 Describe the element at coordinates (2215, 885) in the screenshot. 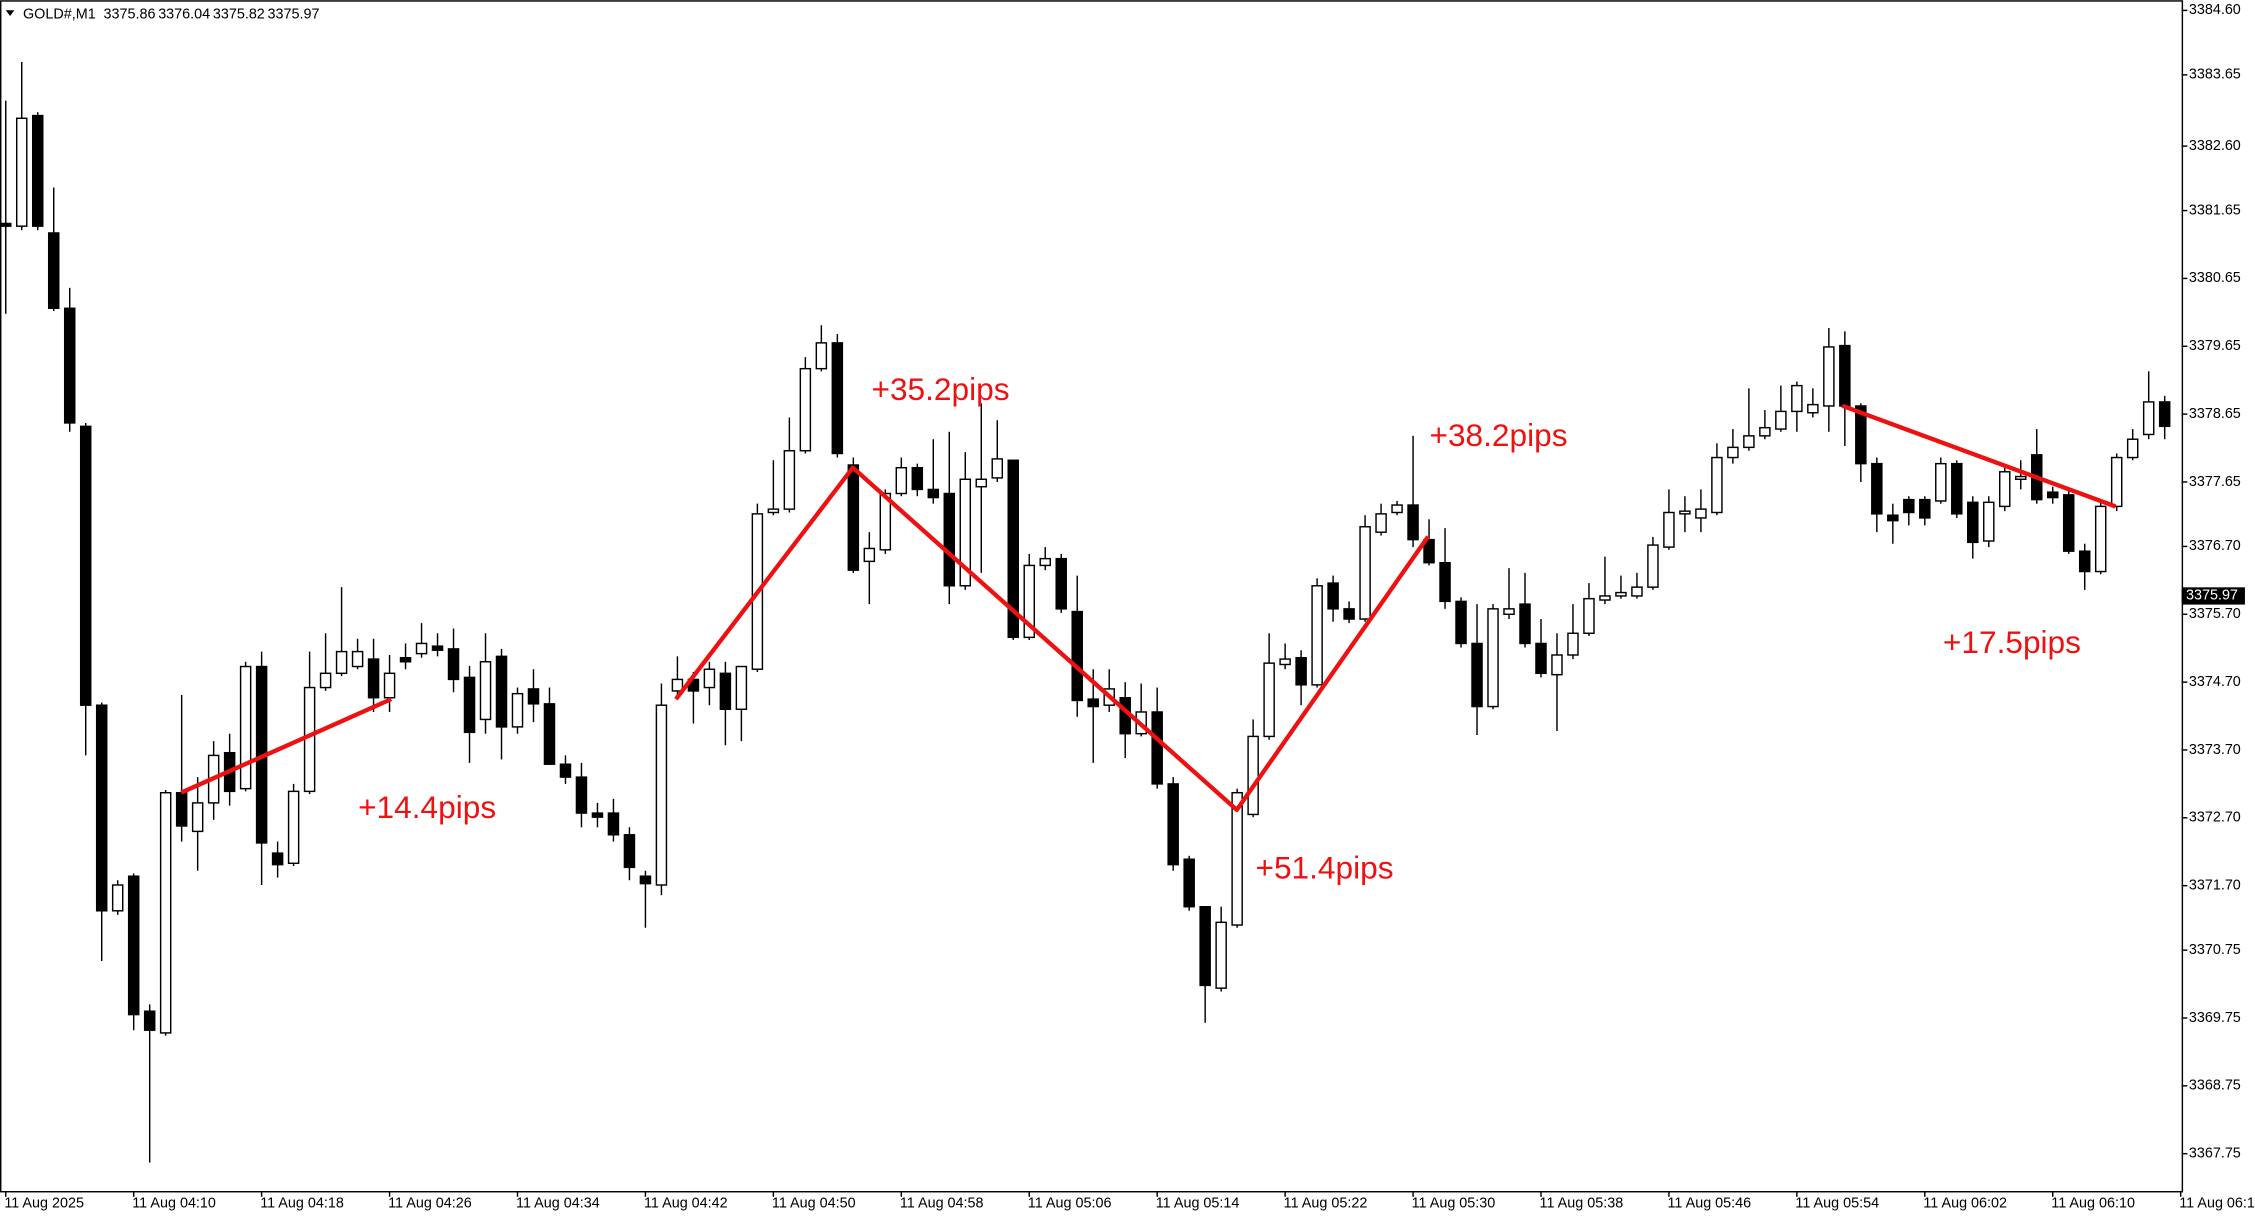

I see `y-tick-label: 3371.70` at that location.